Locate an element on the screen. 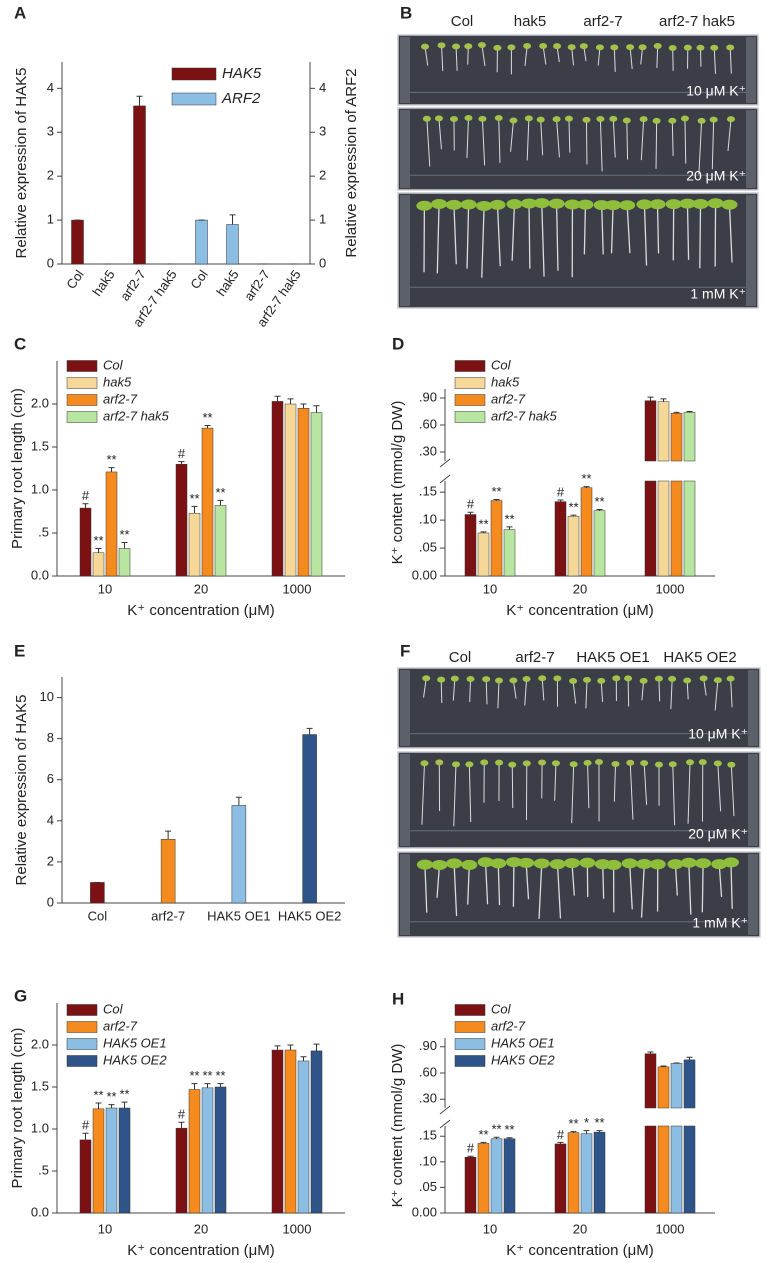 This screenshot has height=1263, width=767. y-tick-label: .10 is located at coordinates (428, 519).